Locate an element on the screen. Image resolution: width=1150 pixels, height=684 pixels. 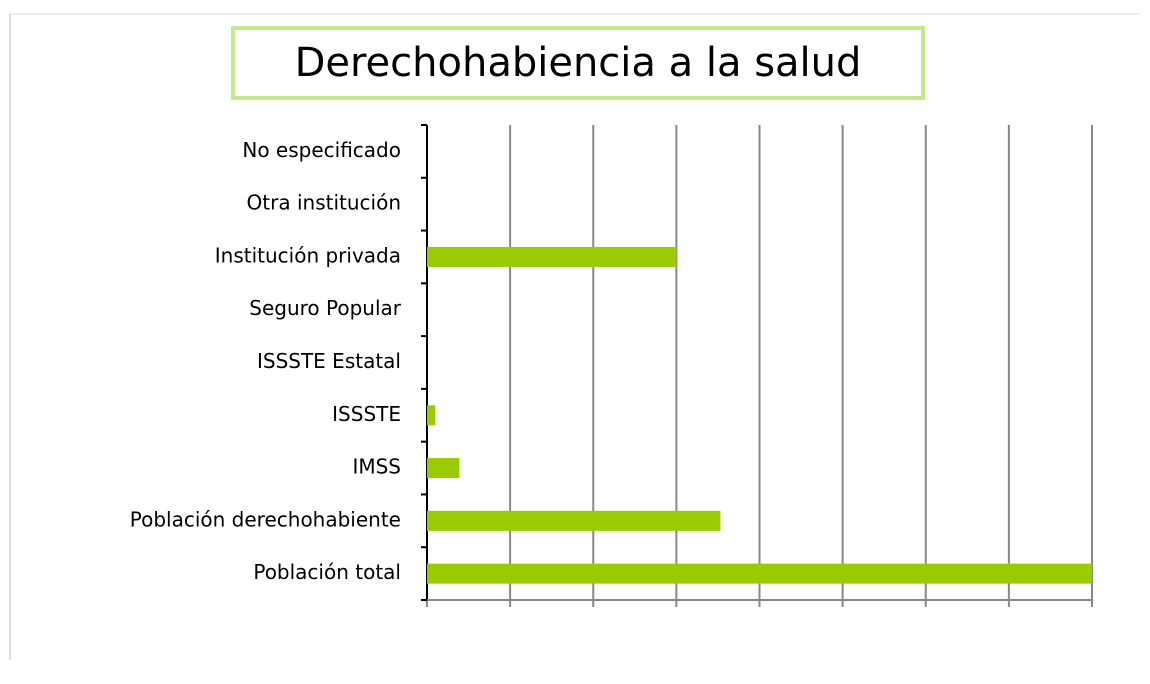
y-tick-label: ISSSTE Estatal is located at coordinates (329, 361).